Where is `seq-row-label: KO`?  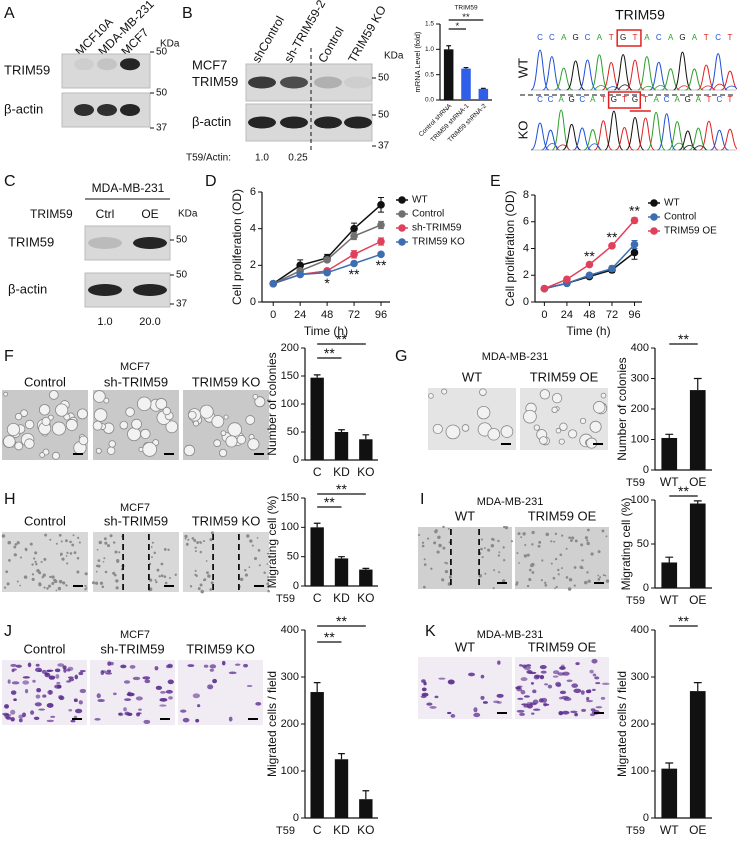 seq-row-label: KO is located at coordinates (522, 130).